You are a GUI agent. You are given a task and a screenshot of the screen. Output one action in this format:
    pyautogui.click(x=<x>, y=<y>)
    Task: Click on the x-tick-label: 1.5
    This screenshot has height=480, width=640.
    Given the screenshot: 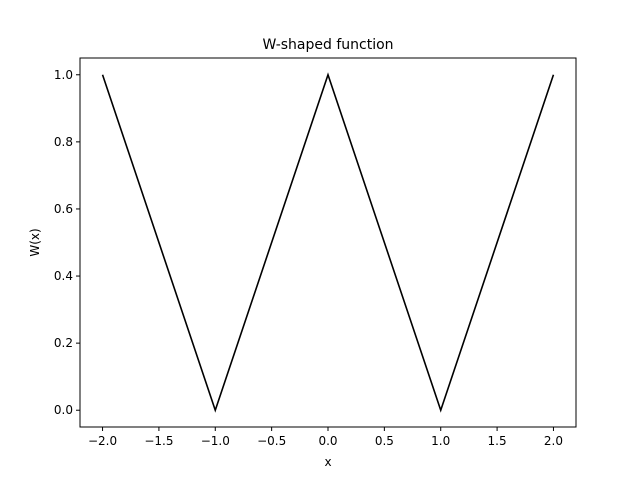 What is the action you would take?
    pyautogui.click(x=497, y=441)
    